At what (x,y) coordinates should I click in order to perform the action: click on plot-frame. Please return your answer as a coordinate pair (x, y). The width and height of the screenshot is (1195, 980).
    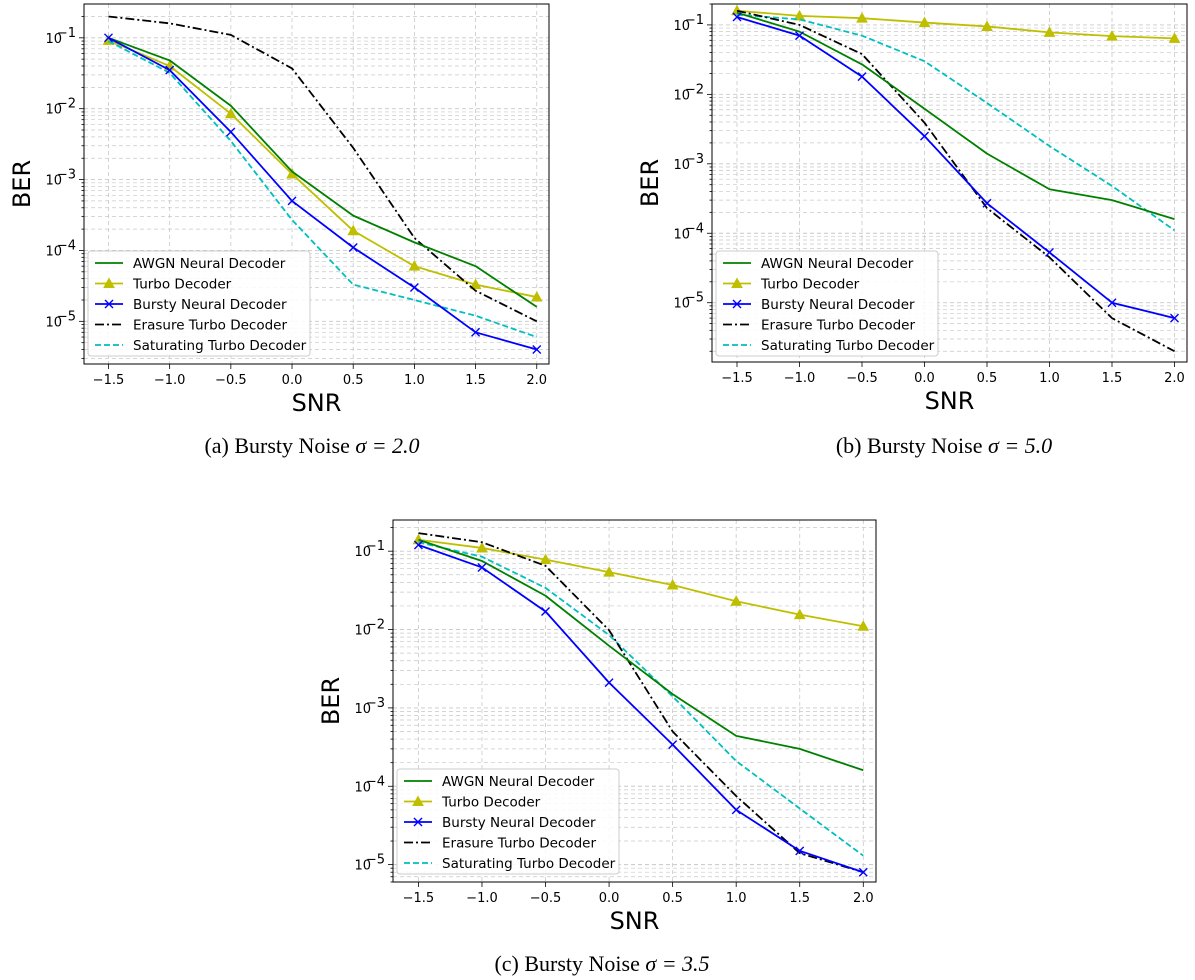
    Looking at the image, I should click on (316, 184).